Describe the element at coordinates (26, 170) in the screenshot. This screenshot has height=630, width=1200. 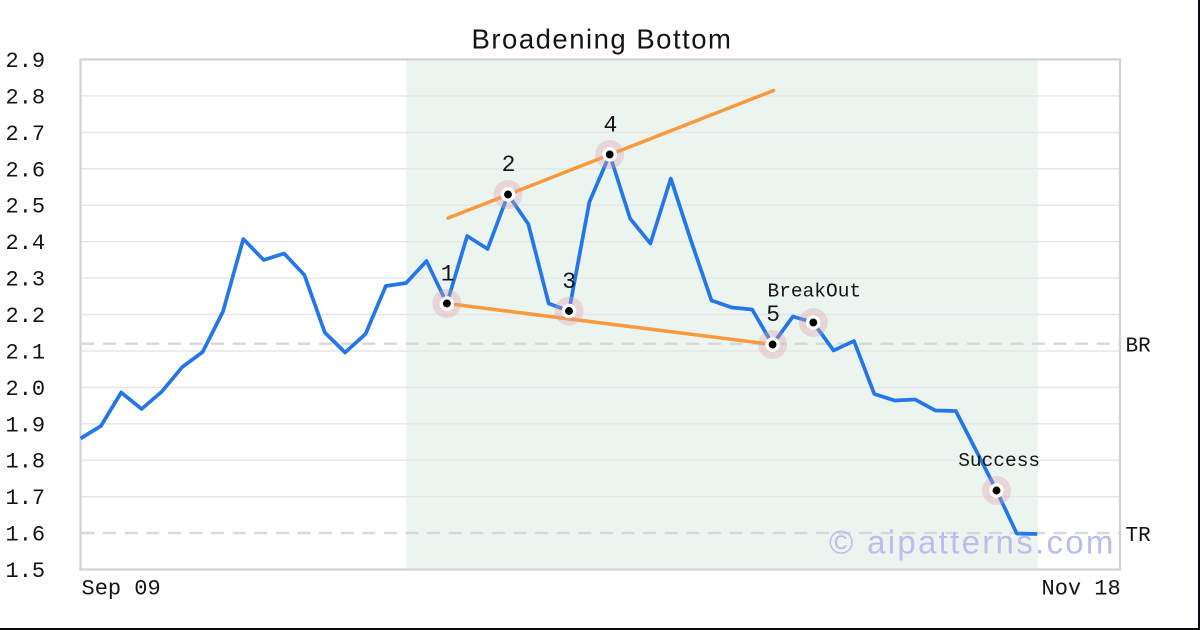
I see `svg-text: 2.6` at that location.